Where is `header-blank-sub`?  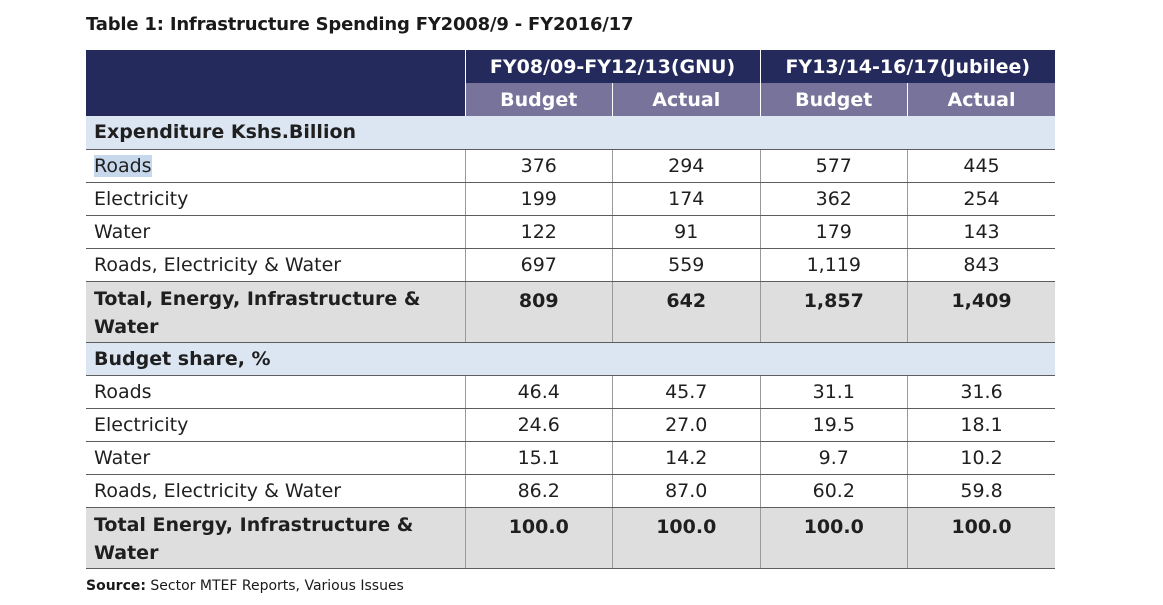
header-blank-sub is located at coordinates (275, 99).